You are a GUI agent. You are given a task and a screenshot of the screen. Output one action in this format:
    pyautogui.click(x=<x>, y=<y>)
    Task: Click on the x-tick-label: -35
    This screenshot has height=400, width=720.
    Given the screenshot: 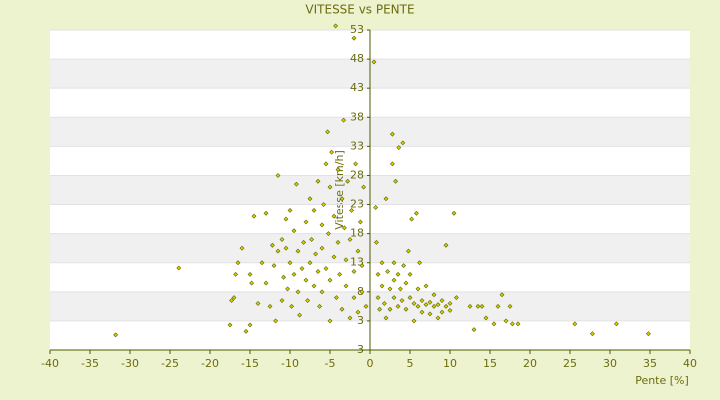 What is the action you would take?
    pyautogui.click(x=90, y=363)
    